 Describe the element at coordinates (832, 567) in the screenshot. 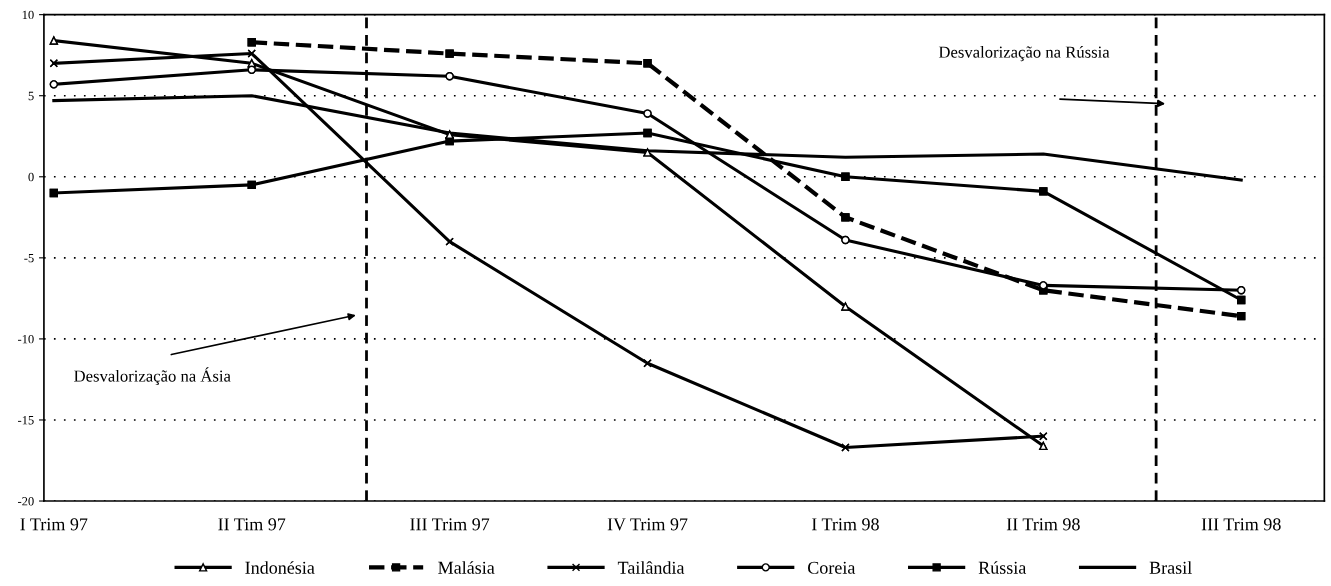

I see `legend-label: Coreia` at that location.